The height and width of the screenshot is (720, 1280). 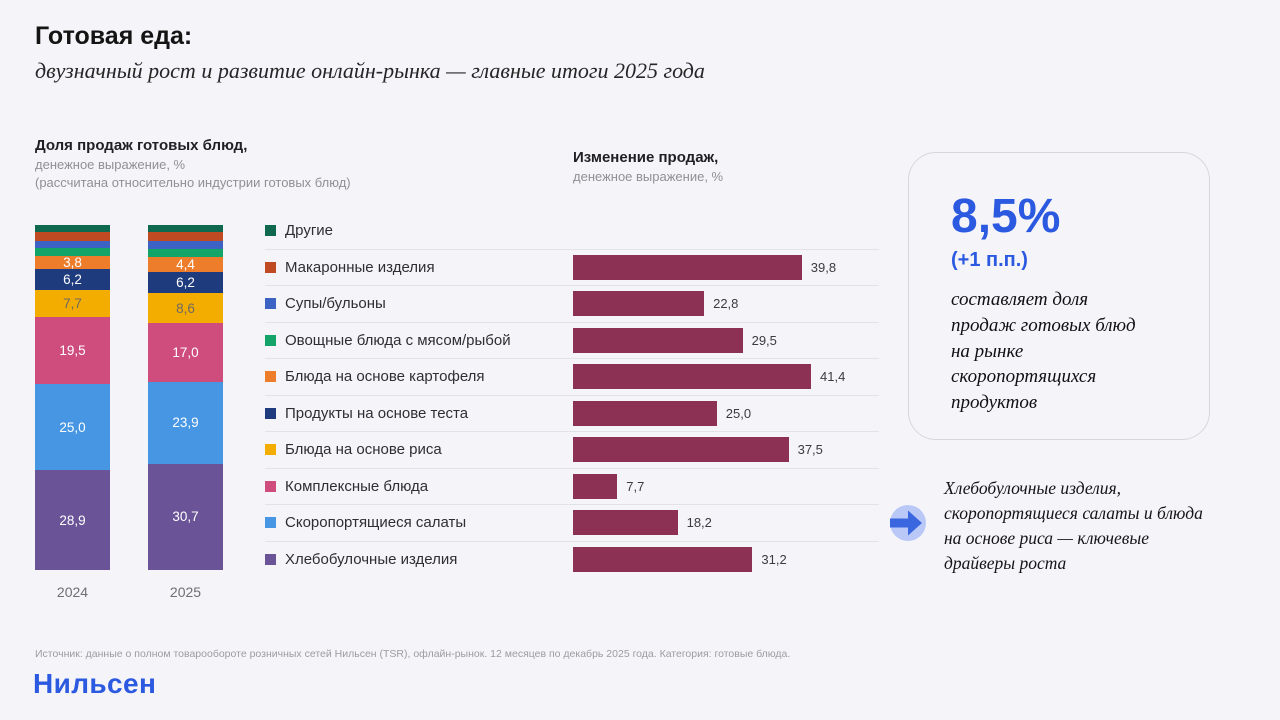 I want to click on legend-item: Продукты на основе теста, so click(x=419, y=413).